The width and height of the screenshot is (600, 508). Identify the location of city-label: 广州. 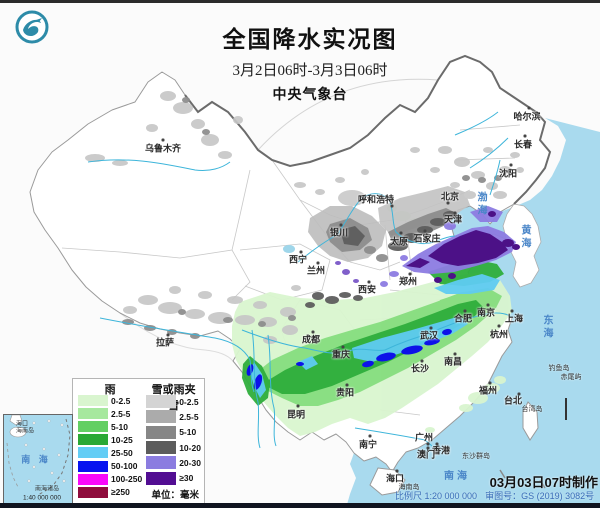
(424, 437).